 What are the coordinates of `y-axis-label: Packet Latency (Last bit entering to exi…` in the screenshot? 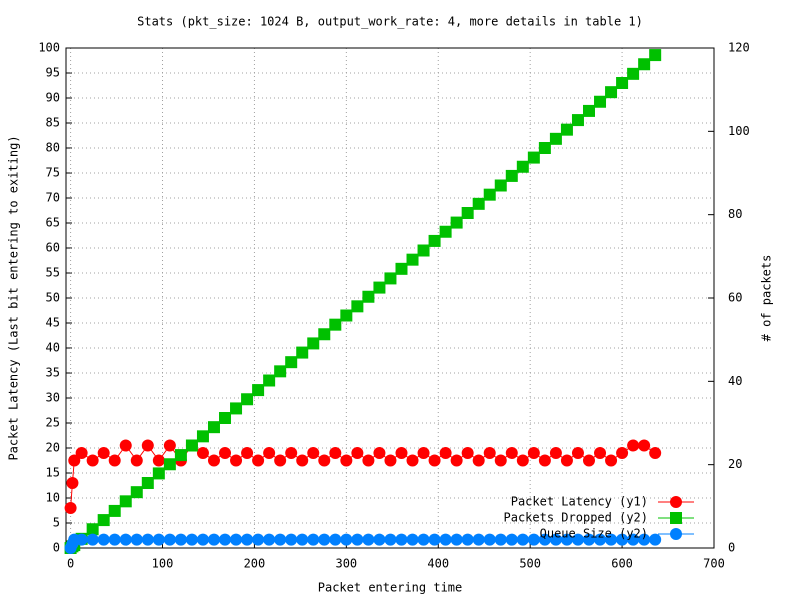 It's located at (14, 297).